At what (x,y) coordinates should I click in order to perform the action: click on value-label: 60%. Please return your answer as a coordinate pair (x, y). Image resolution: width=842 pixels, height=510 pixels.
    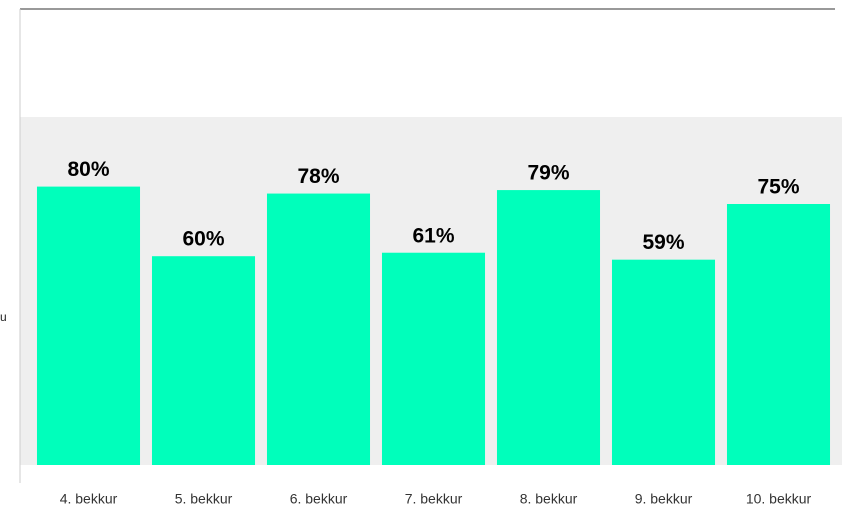
    Looking at the image, I should click on (203, 239).